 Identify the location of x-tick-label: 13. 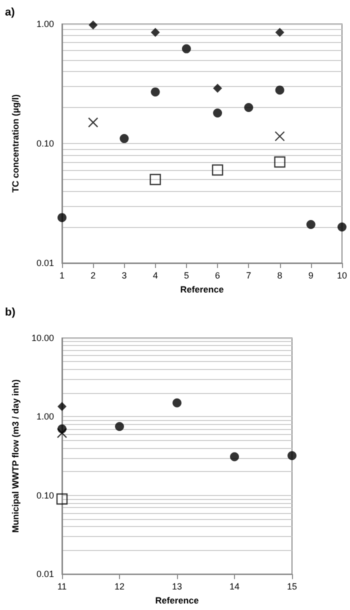
(177, 587).